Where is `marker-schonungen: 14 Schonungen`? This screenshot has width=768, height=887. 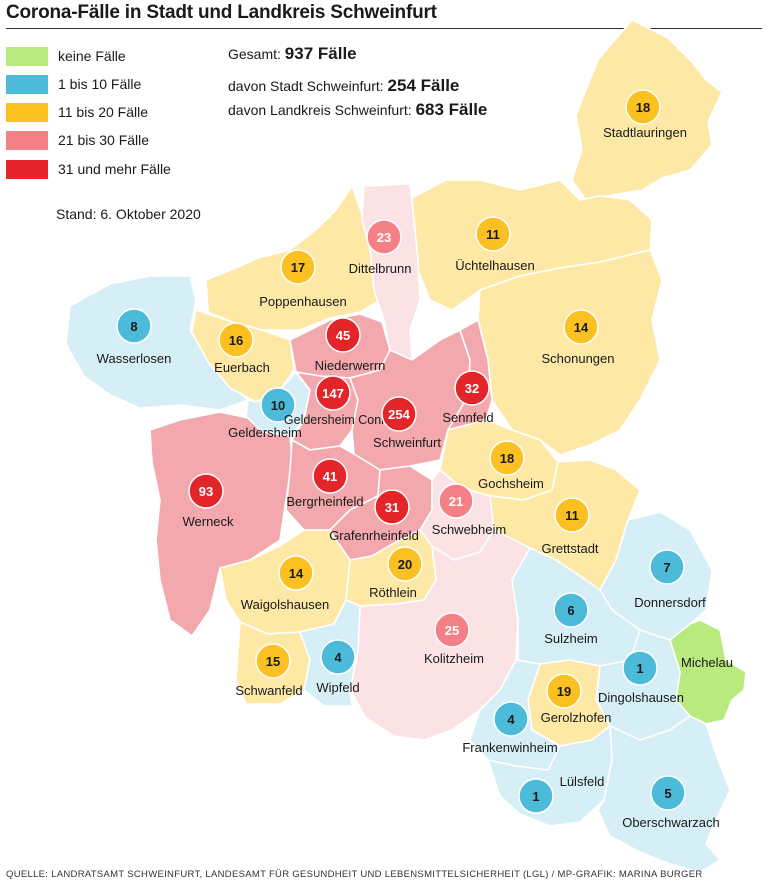 marker-schonungen: 14 Schonungen is located at coordinates (578, 337).